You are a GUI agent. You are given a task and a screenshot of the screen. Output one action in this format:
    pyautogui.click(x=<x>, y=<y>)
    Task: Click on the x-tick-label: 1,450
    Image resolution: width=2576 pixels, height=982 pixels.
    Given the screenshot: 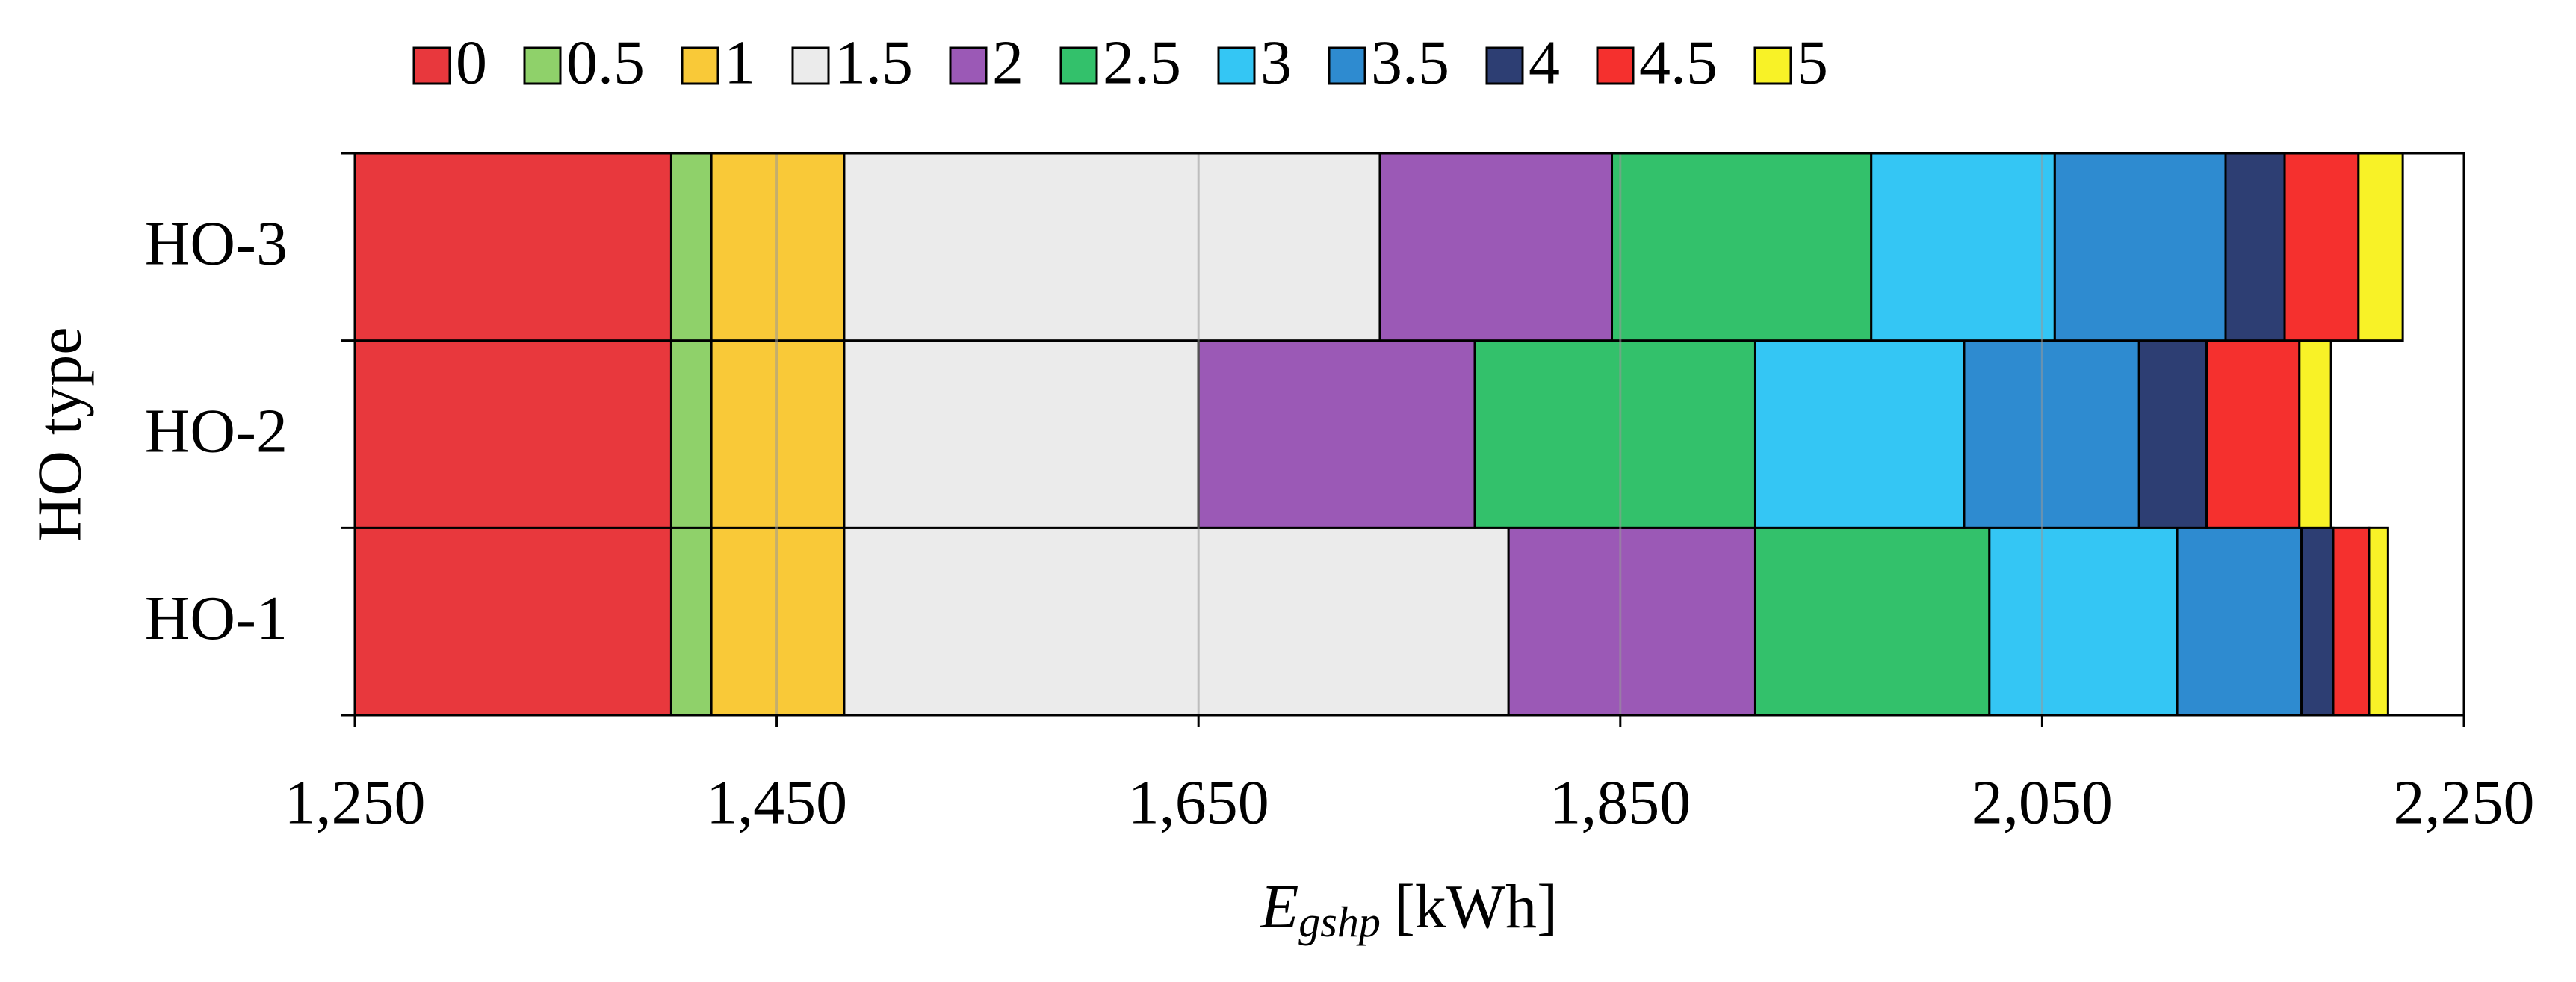 What is the action you would take?
    pyautogui.click(x=776, y=802)
    